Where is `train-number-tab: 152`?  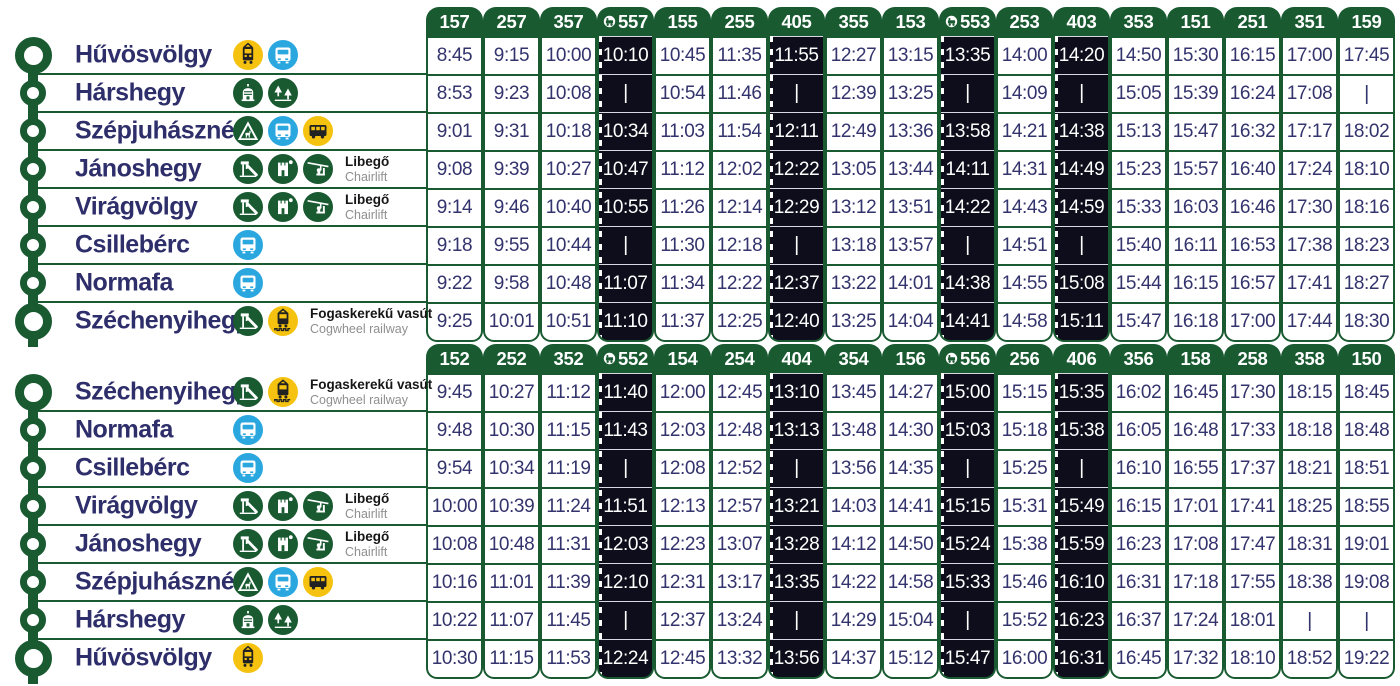 train-number-tab: 152 is located at coordinates (454, 358).